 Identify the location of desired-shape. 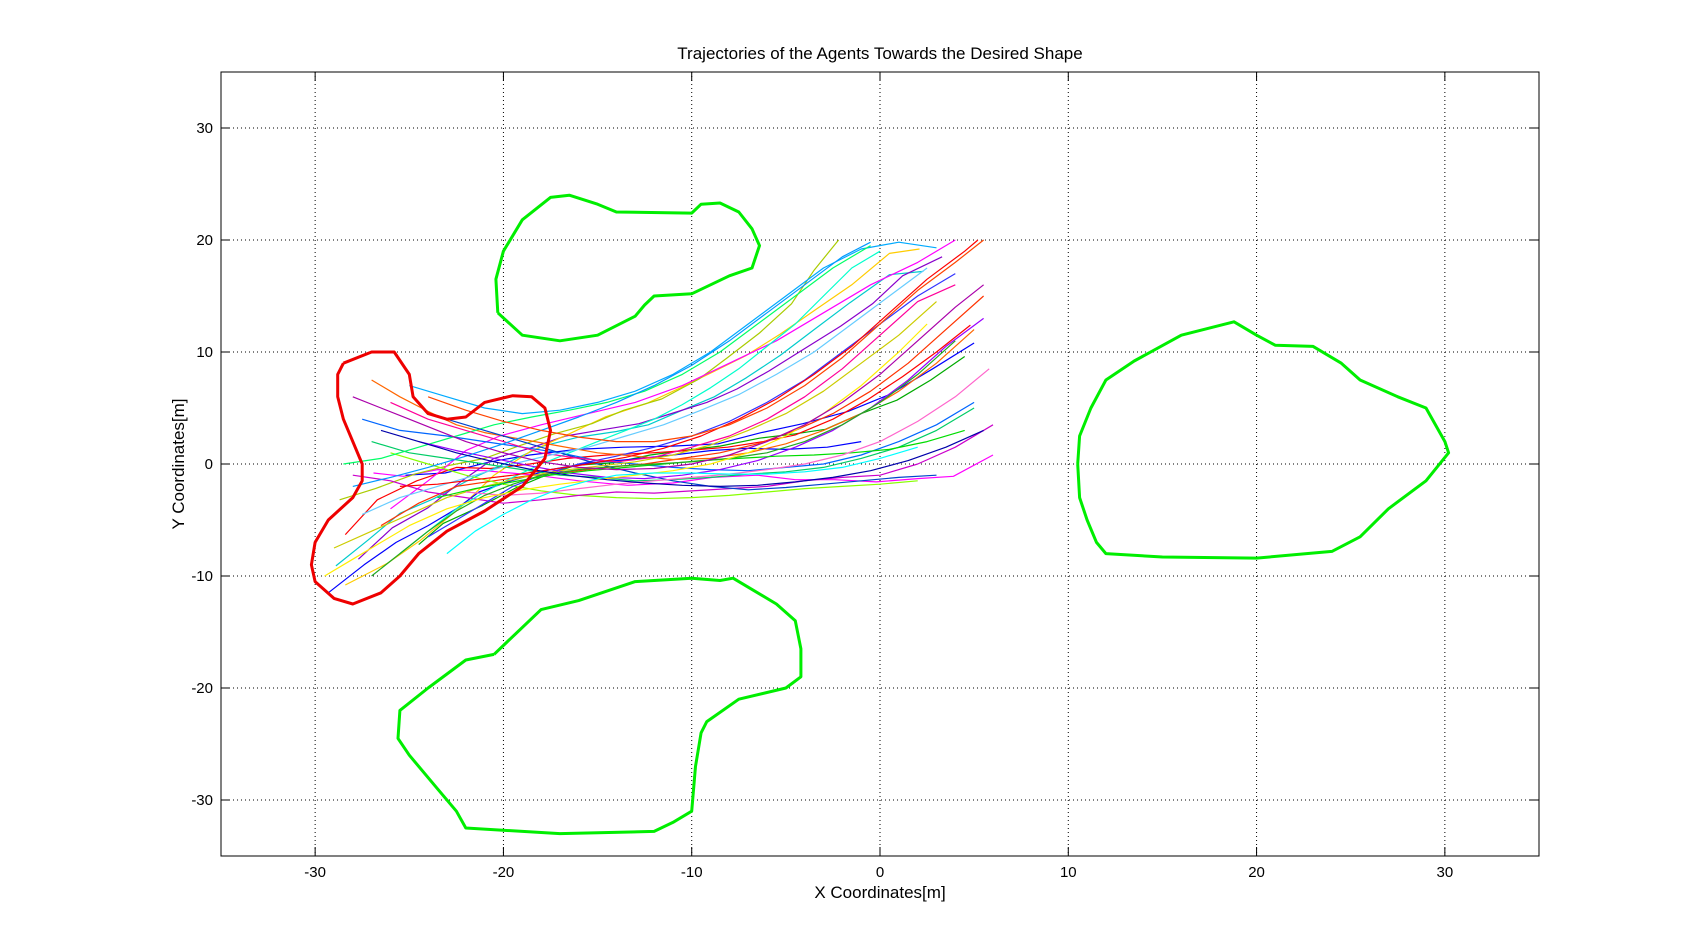
(430, 478).